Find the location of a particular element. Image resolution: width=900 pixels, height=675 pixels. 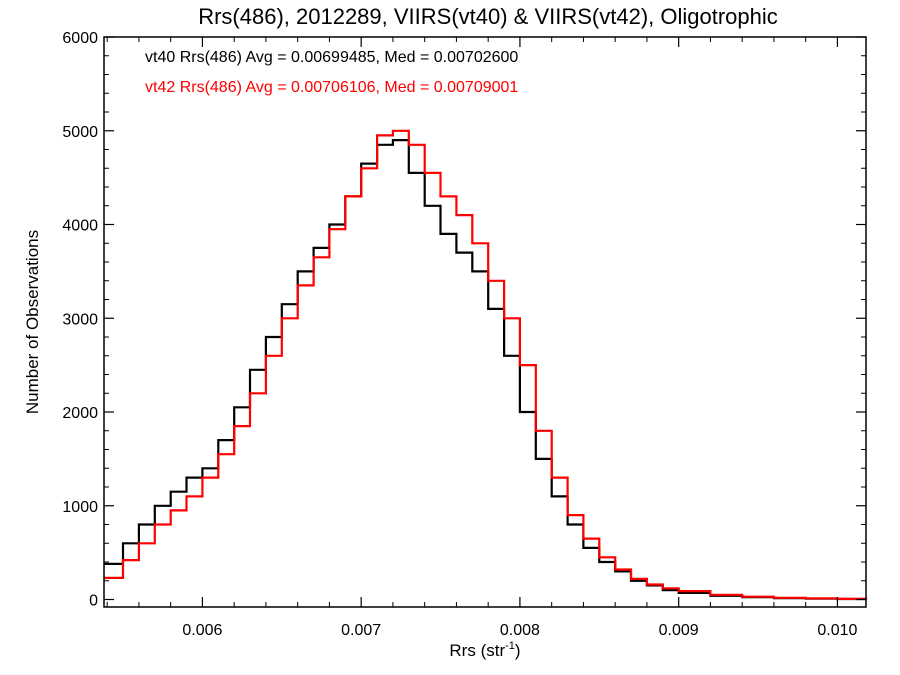

x-tick-label: 0.007 is located at coordinates (361, 630).